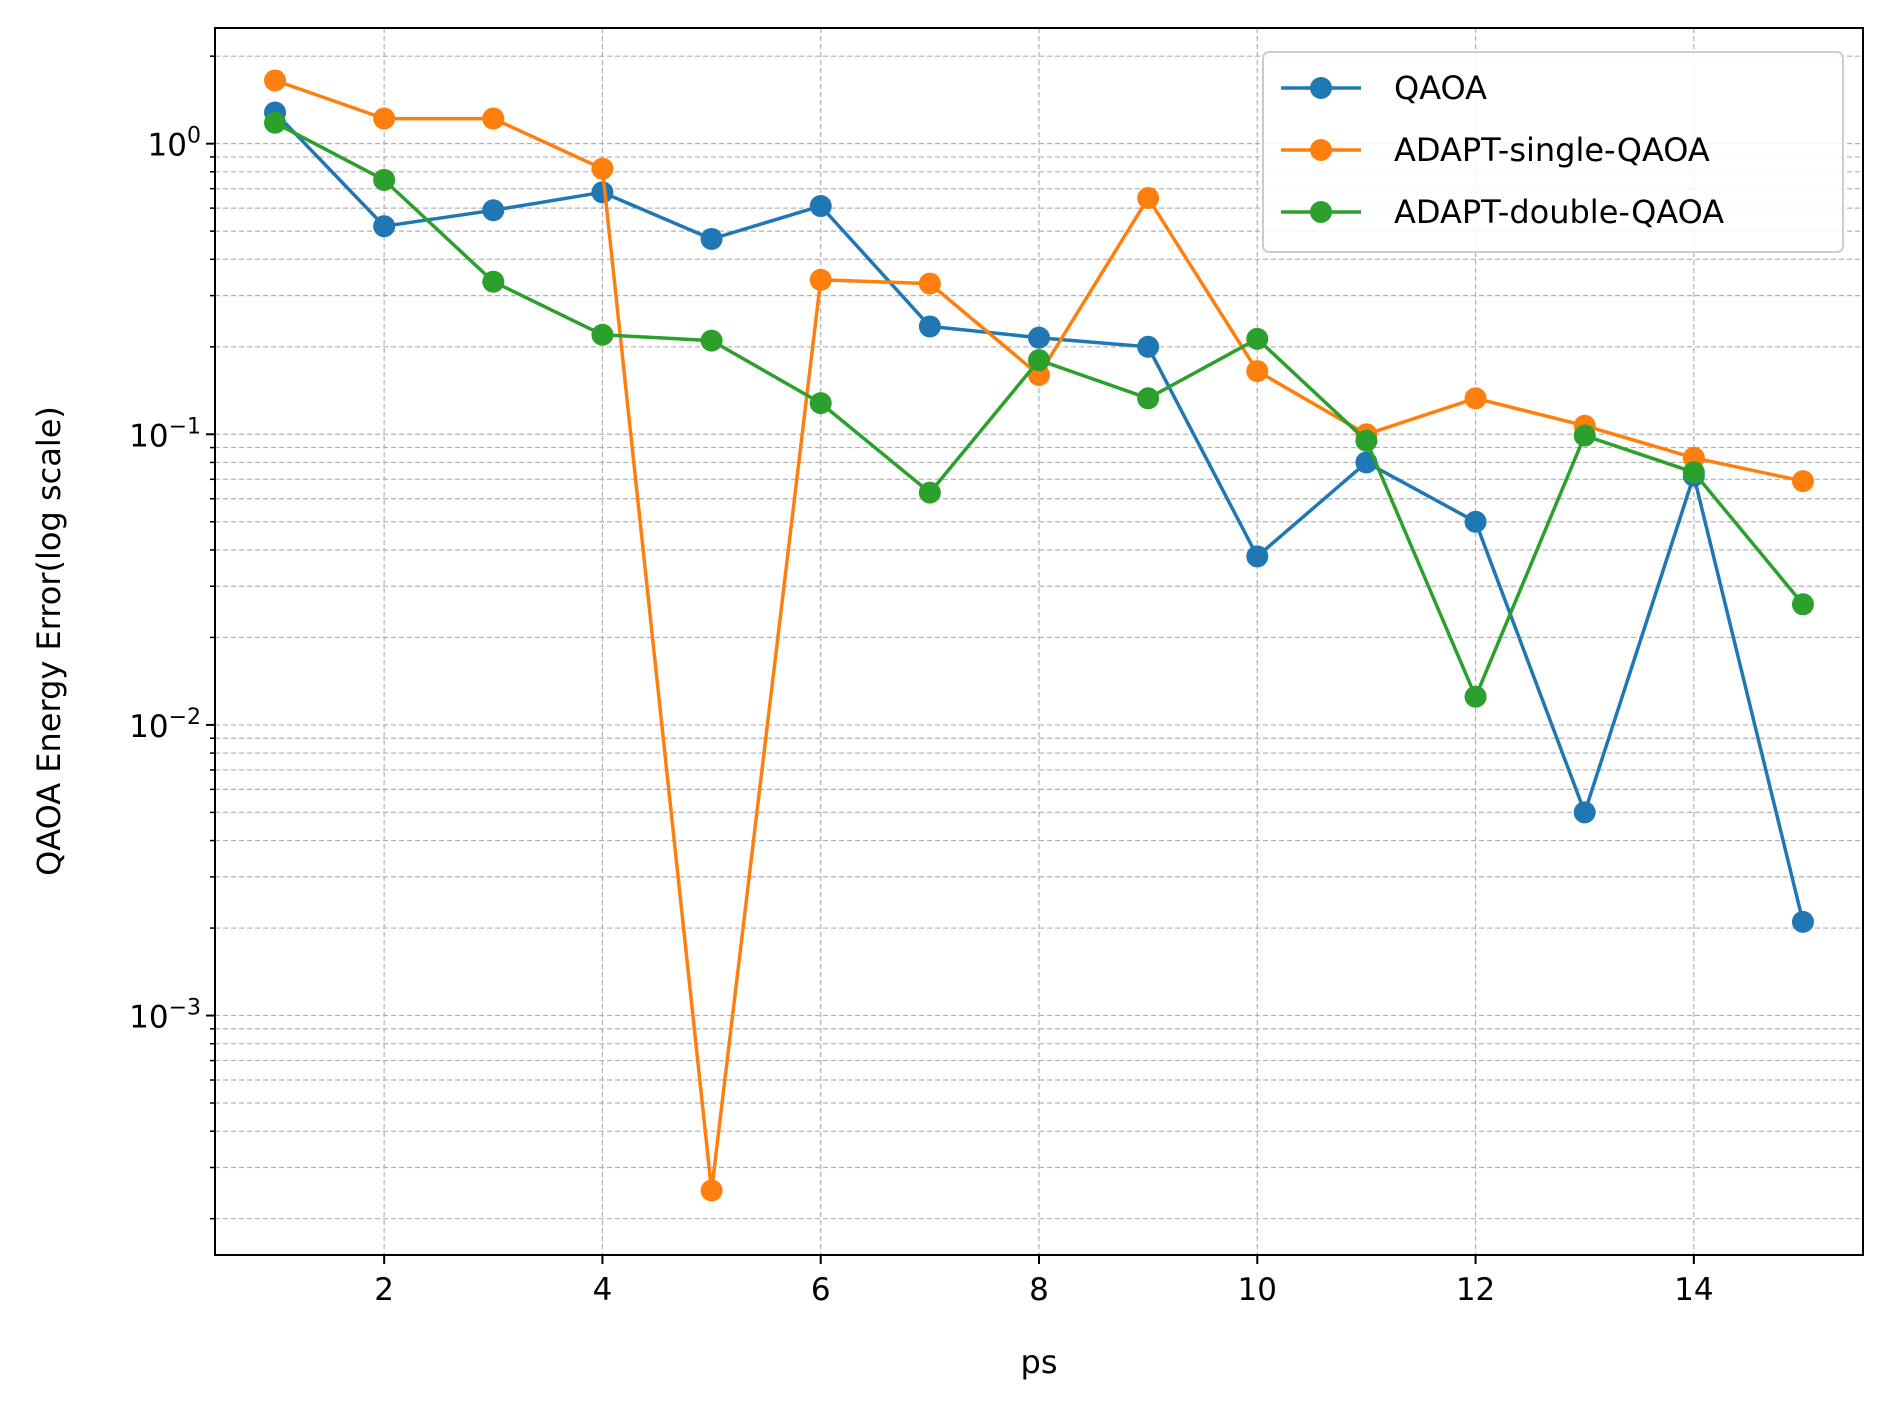 The width and height of the screenshot is (1886, 1410). Describe the element at coordinates (165, 1016) in the screenshot. I see `y-tick-label: 10⁻³` at that location.